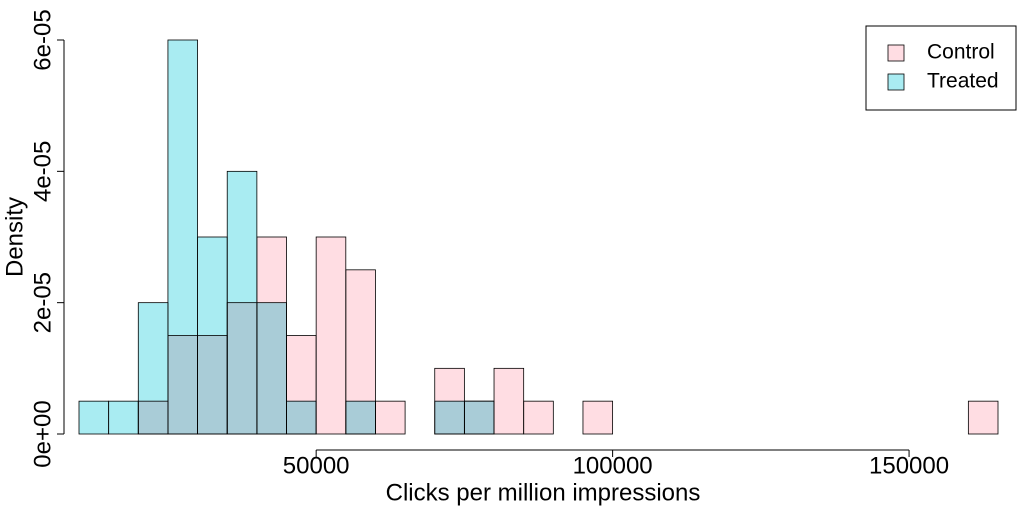 This screenshot has width=1024, height=512. Describe the element at coordinates (613, 465) in the screenshot. I see `x-tick-label: 100000` at that location.